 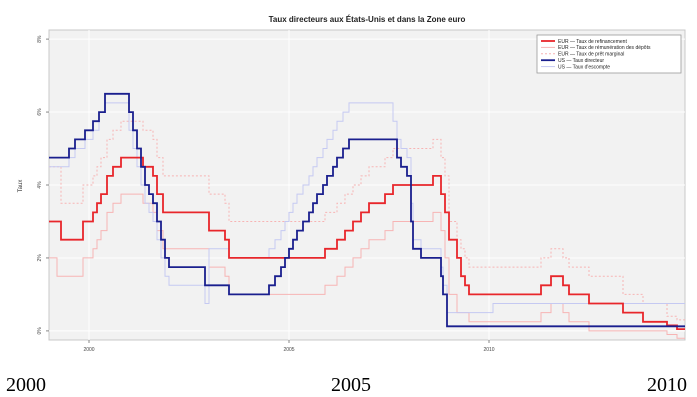 I want to click on y-tick-label: 2%, so click(x=40, y=258).